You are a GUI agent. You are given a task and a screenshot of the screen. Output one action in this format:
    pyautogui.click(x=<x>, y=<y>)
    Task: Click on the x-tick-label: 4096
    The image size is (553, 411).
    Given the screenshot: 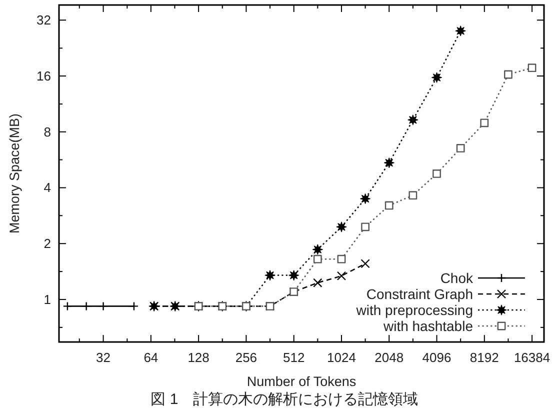 What is the action you would take?
    pyautogui.click(x=437, y=357)
    